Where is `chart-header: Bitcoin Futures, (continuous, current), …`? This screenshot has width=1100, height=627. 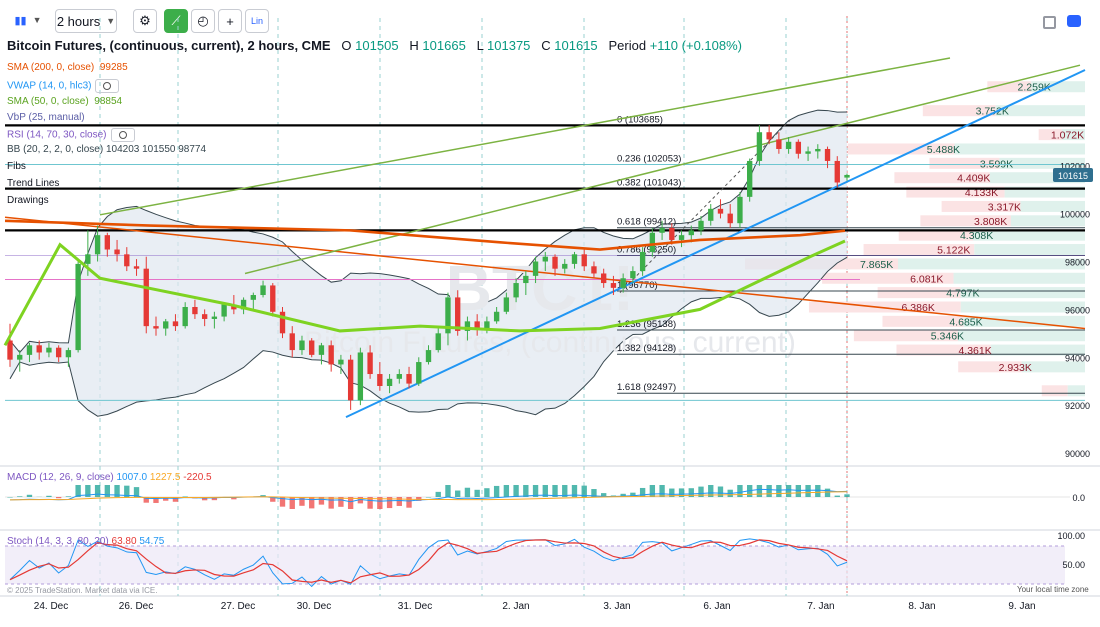 chart-header: Bitcoin Futures, (continuous, current), … is located at coordinates (374, 45).